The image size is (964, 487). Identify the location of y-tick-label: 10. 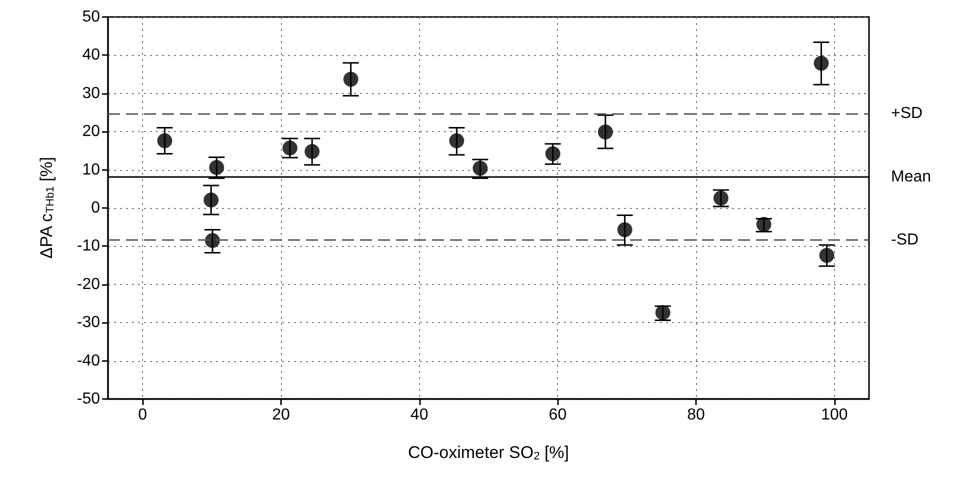
(91, 169).